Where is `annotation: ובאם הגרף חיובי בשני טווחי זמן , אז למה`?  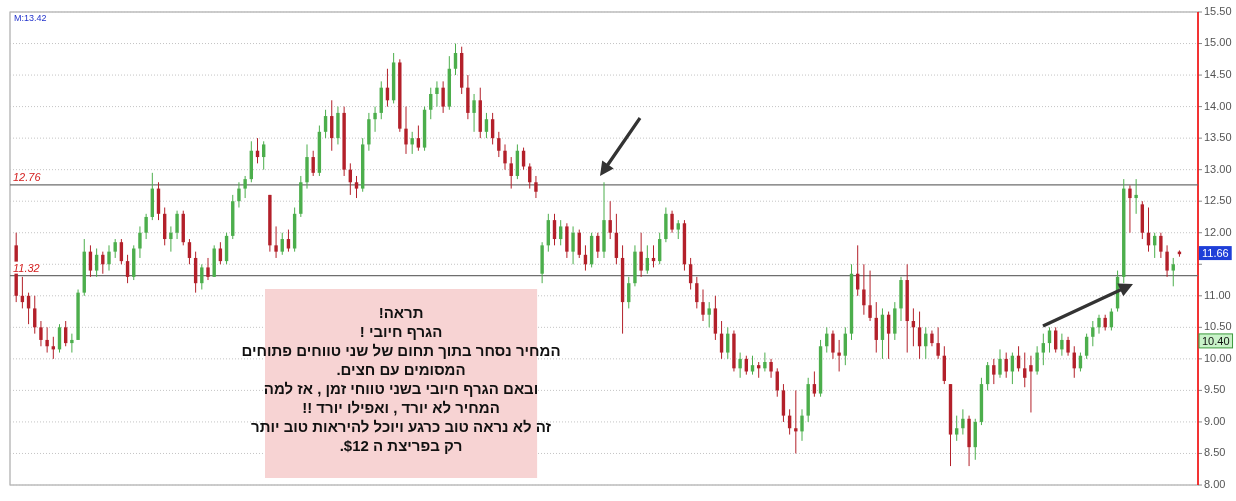
annotation: ובאם הגרף חיובי בשני טווחי זמן , אז למה is located at coordinates (401, 388).